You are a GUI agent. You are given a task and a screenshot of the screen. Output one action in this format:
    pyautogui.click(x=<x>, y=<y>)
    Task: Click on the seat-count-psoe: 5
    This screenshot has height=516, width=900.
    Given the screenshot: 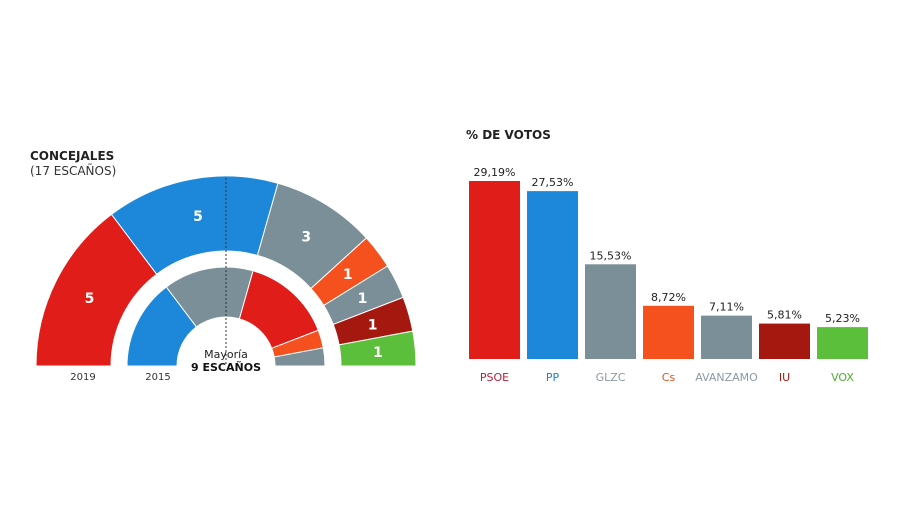 What is the action you would take?
    pyautogui.click(x=90, y=299)
    